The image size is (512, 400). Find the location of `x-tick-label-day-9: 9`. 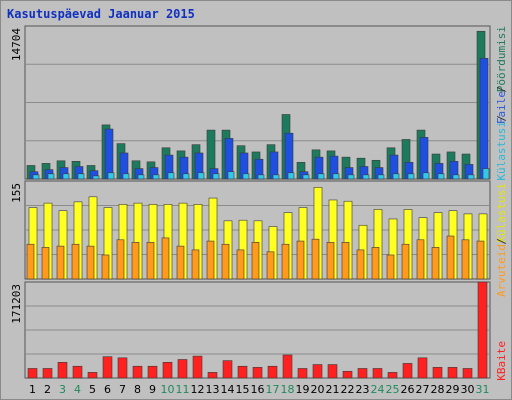

x-tick-label-day-9: 9 is located at coordinates (152, 389).